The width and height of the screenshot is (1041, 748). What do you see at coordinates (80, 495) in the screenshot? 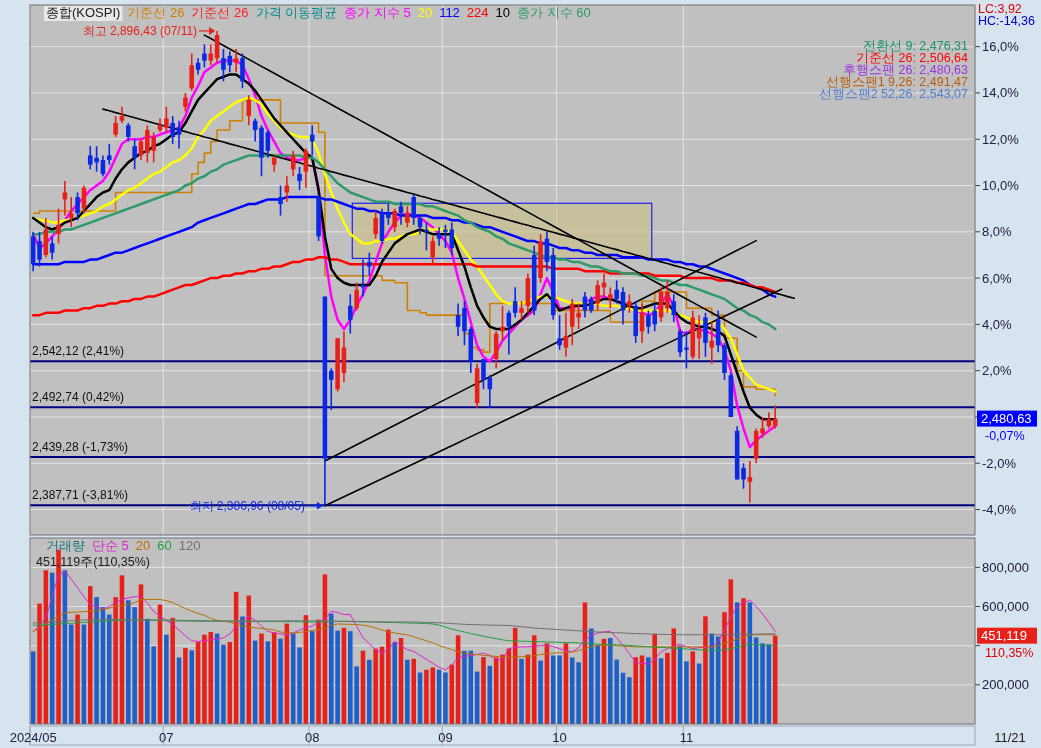
I see `ref-line-label: 2,387,71 (-3,81%)` at bounding box center [80, 495].